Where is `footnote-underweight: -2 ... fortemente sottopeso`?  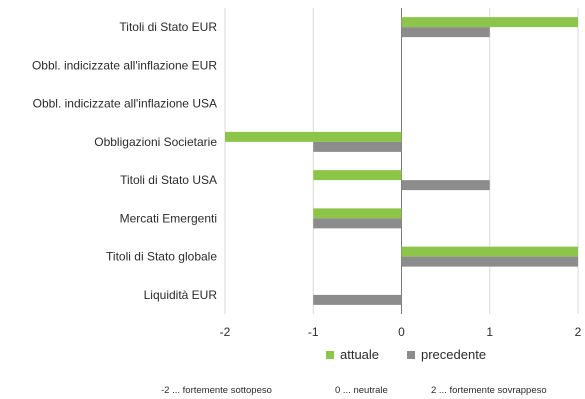 footnote-underweight: -2 ... fortemente sottopeso is located at coordinates (216, 390).